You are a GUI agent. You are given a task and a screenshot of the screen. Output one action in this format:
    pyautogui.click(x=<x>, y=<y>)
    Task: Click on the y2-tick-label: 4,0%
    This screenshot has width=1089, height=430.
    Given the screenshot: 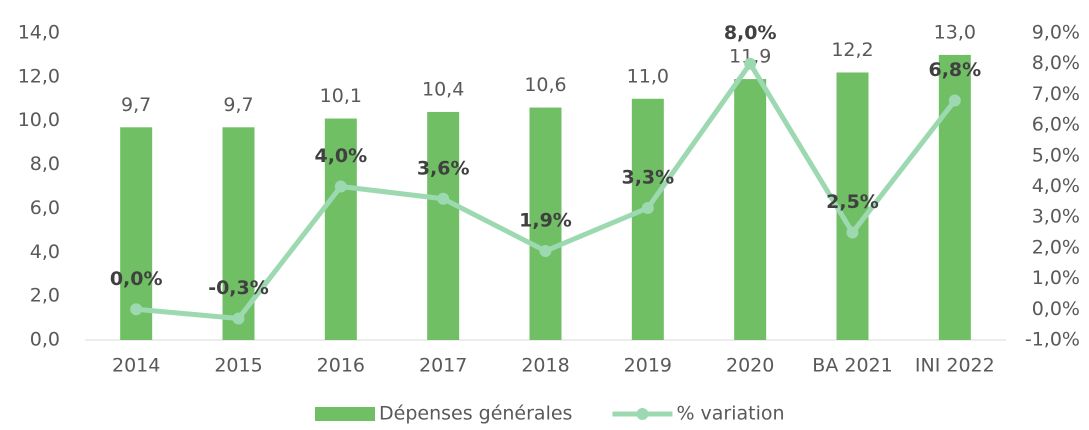 What is the action you would take?
    pyautogui.click(x=1056, y=186)
    